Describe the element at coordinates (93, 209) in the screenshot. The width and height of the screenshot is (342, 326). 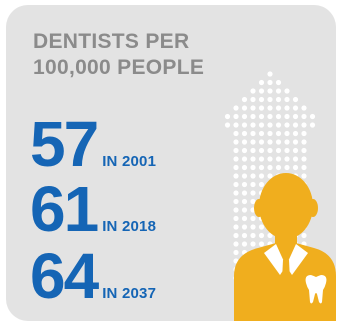
I see `stat-2018: 61 IN 2018` at that location.